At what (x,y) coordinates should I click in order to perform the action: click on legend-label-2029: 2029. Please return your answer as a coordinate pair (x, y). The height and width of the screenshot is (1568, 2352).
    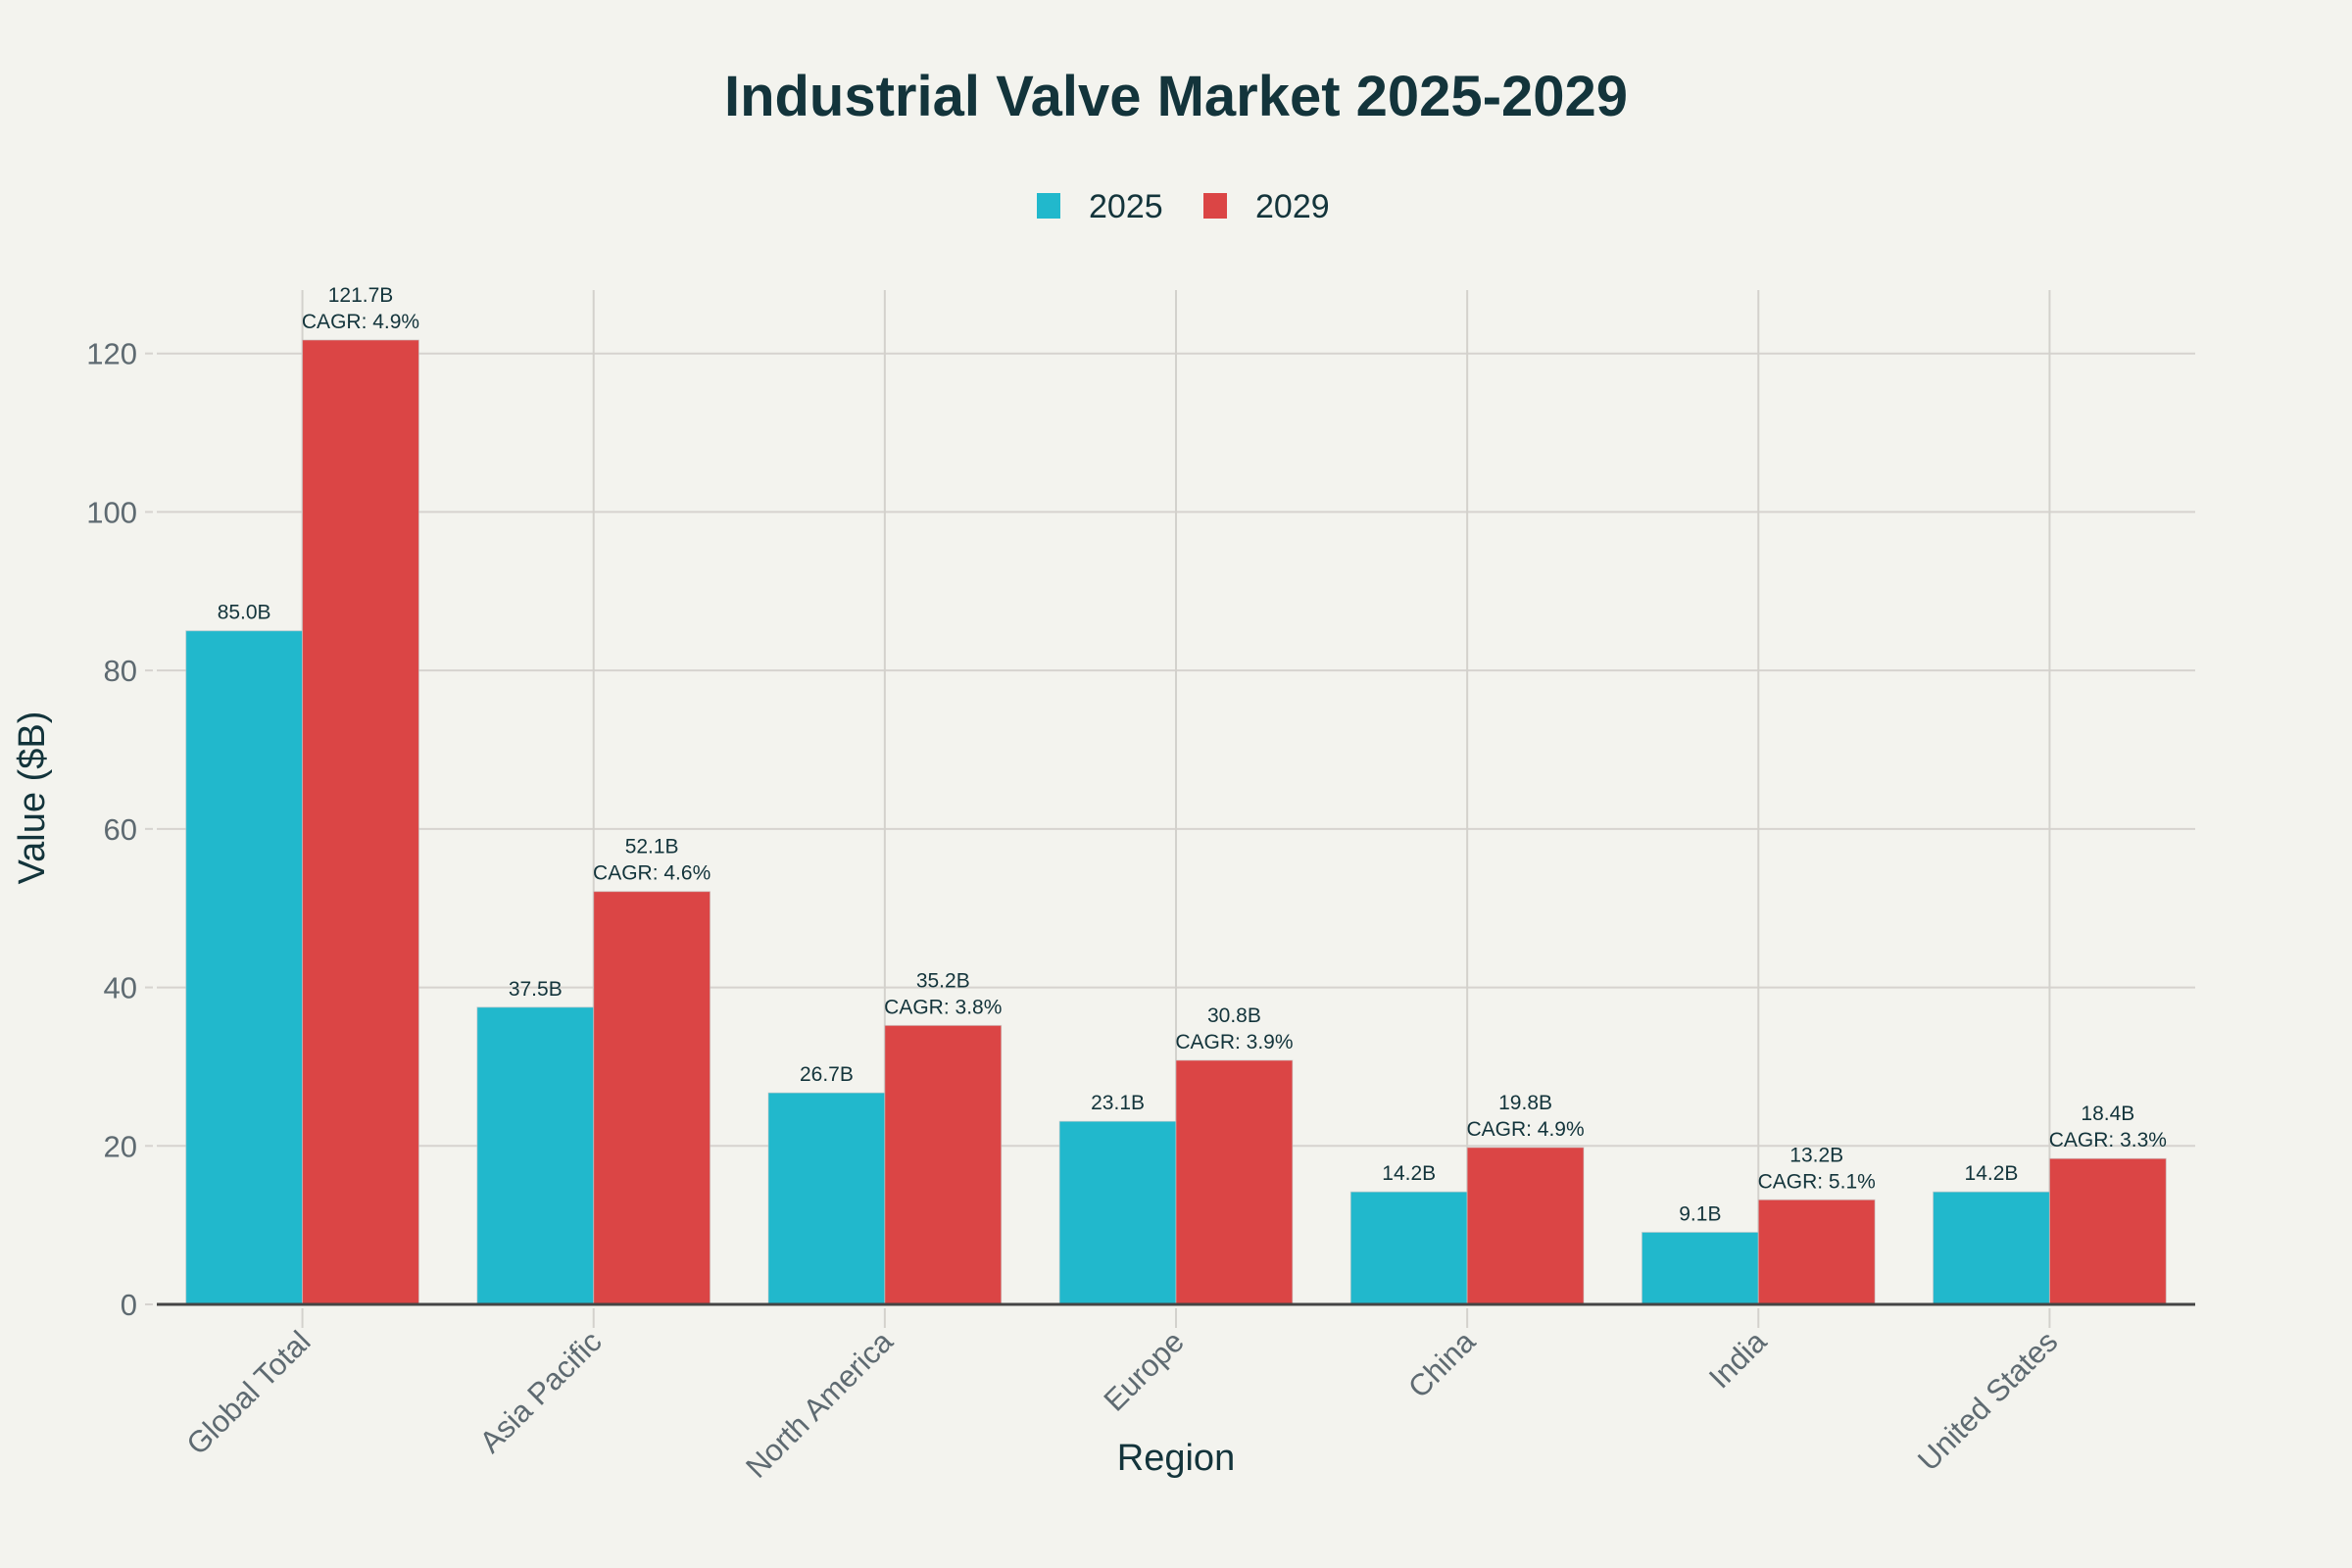
    Looking at the image, I should click on (1292, 206).